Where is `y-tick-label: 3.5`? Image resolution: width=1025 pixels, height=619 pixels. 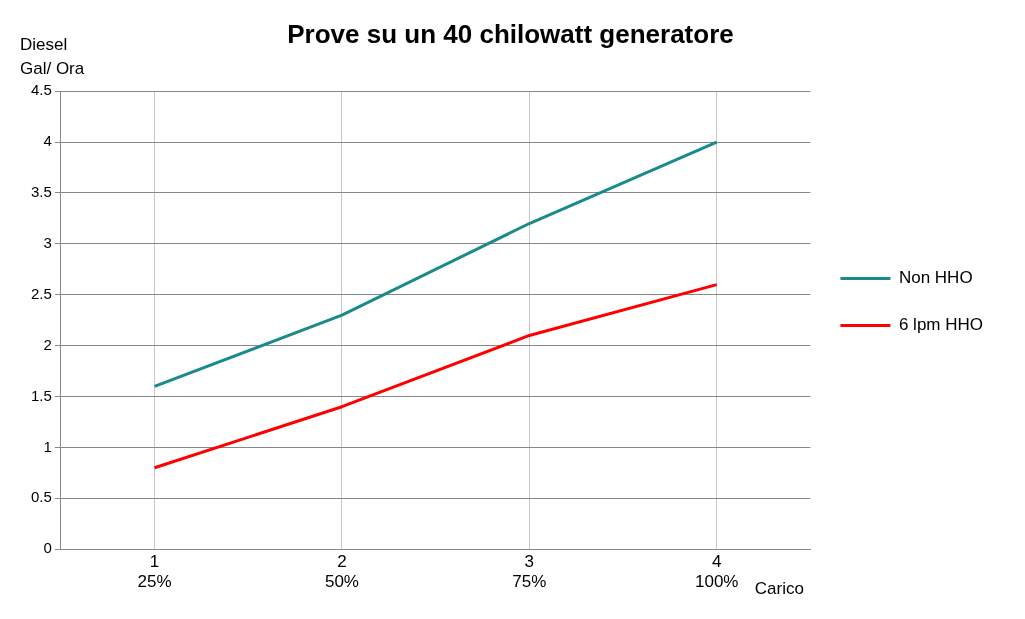
y-tick-label: 3.5 is located at coordinates (41, 192).